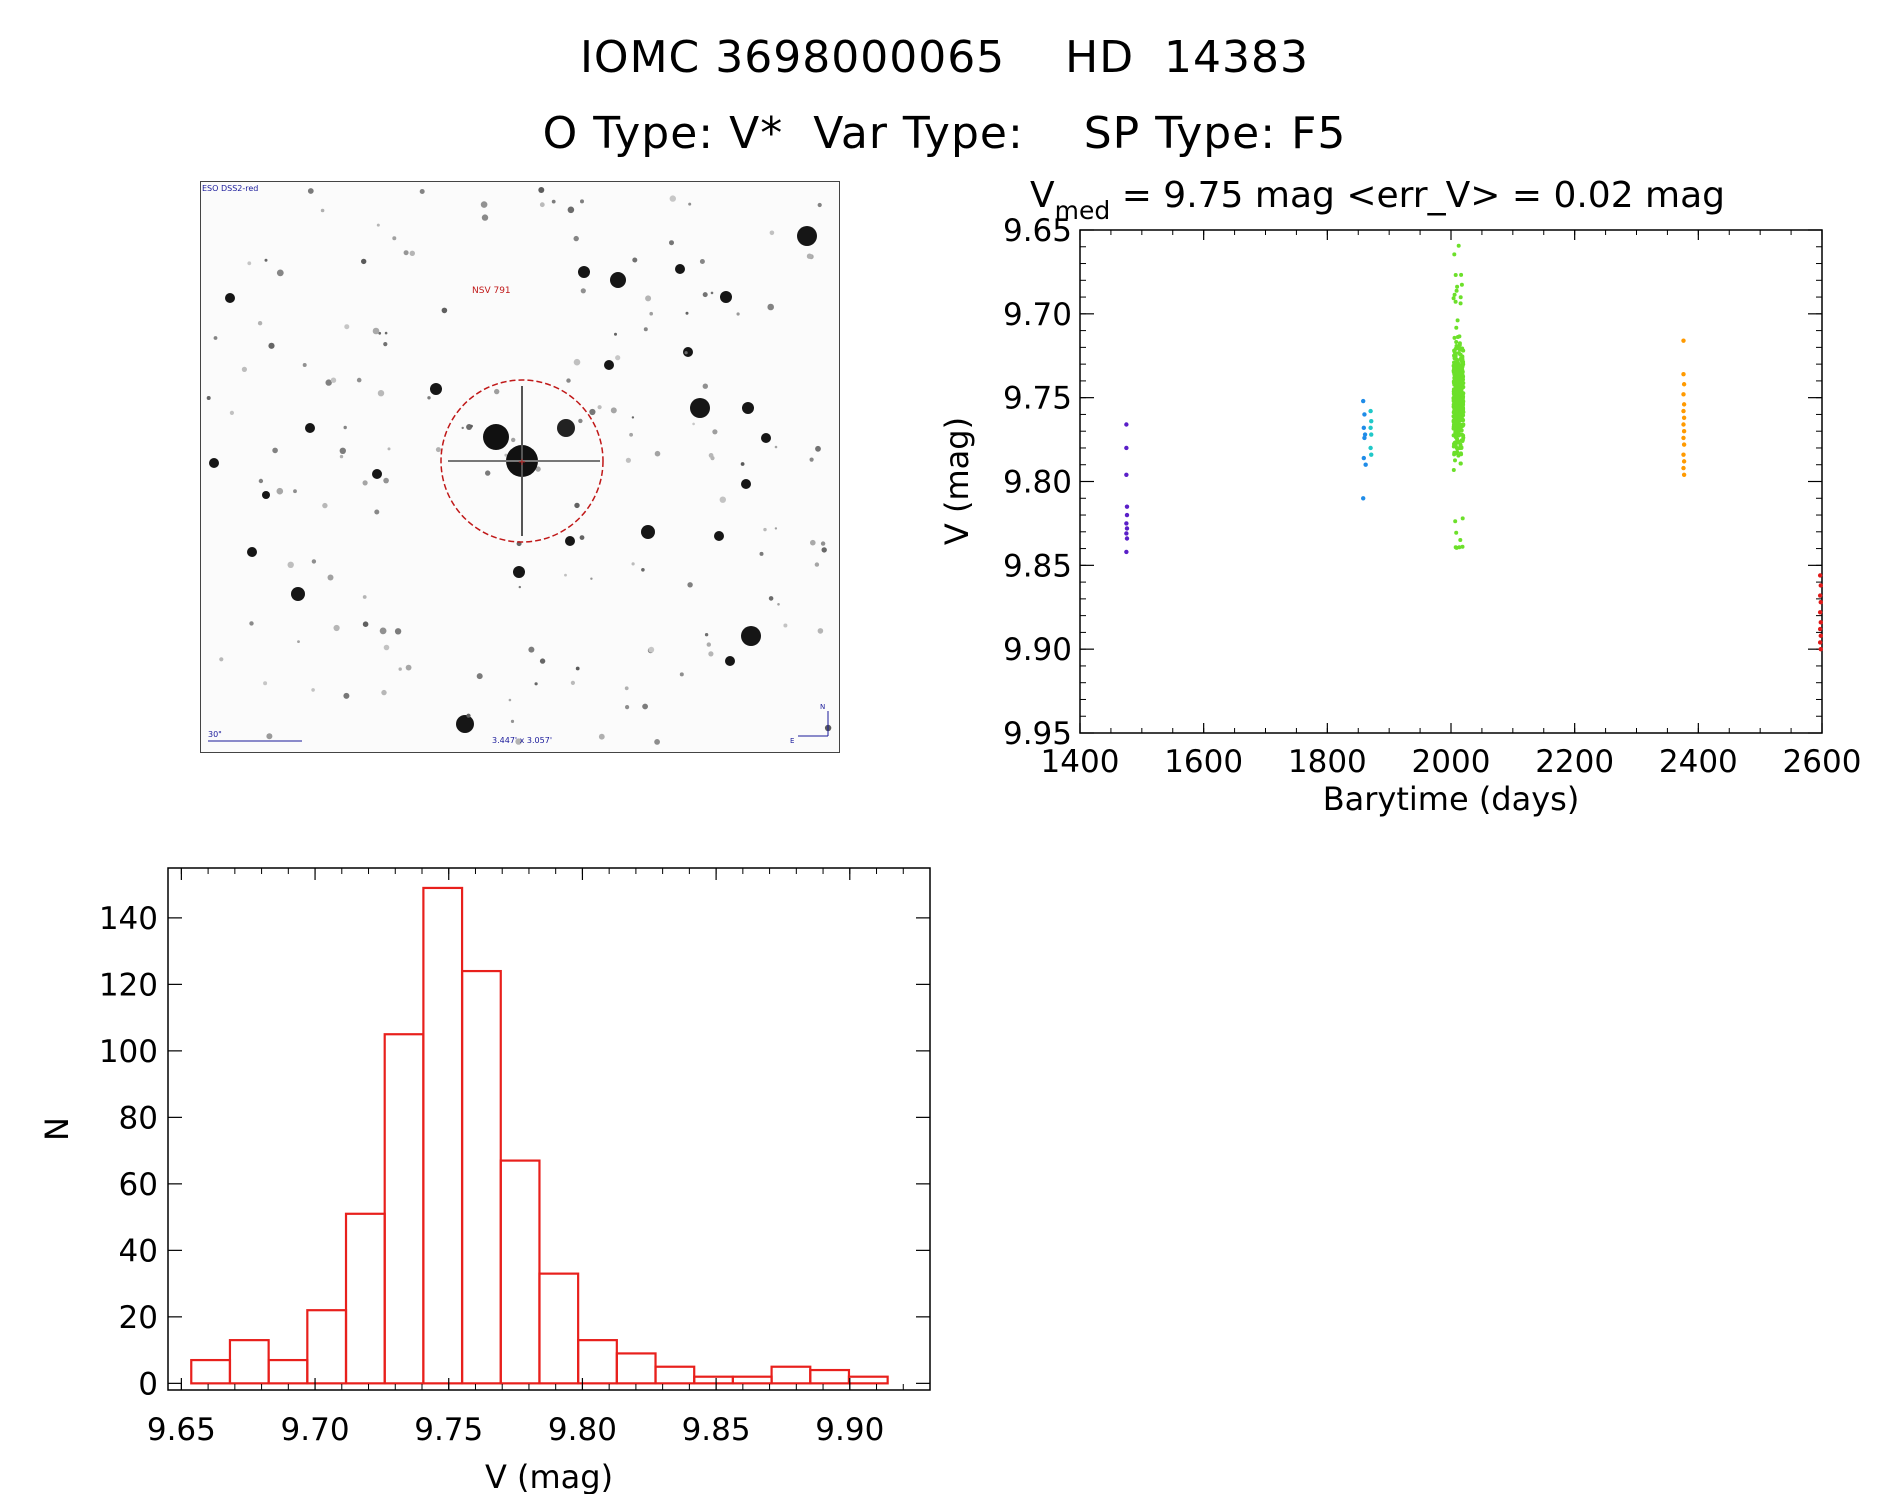 This screenshot has width=1889, height=1494. Describe the element at coordinates (1451, 762) in the screenshot. I see `x-tick-label: 2000` at that location.